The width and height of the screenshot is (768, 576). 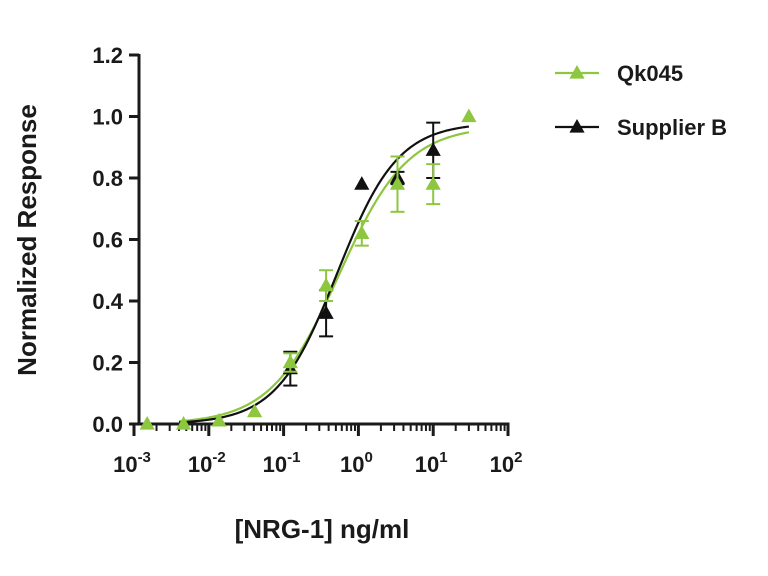 I want to click on x-tick-label: 10¹, so click(x=431, y=463).